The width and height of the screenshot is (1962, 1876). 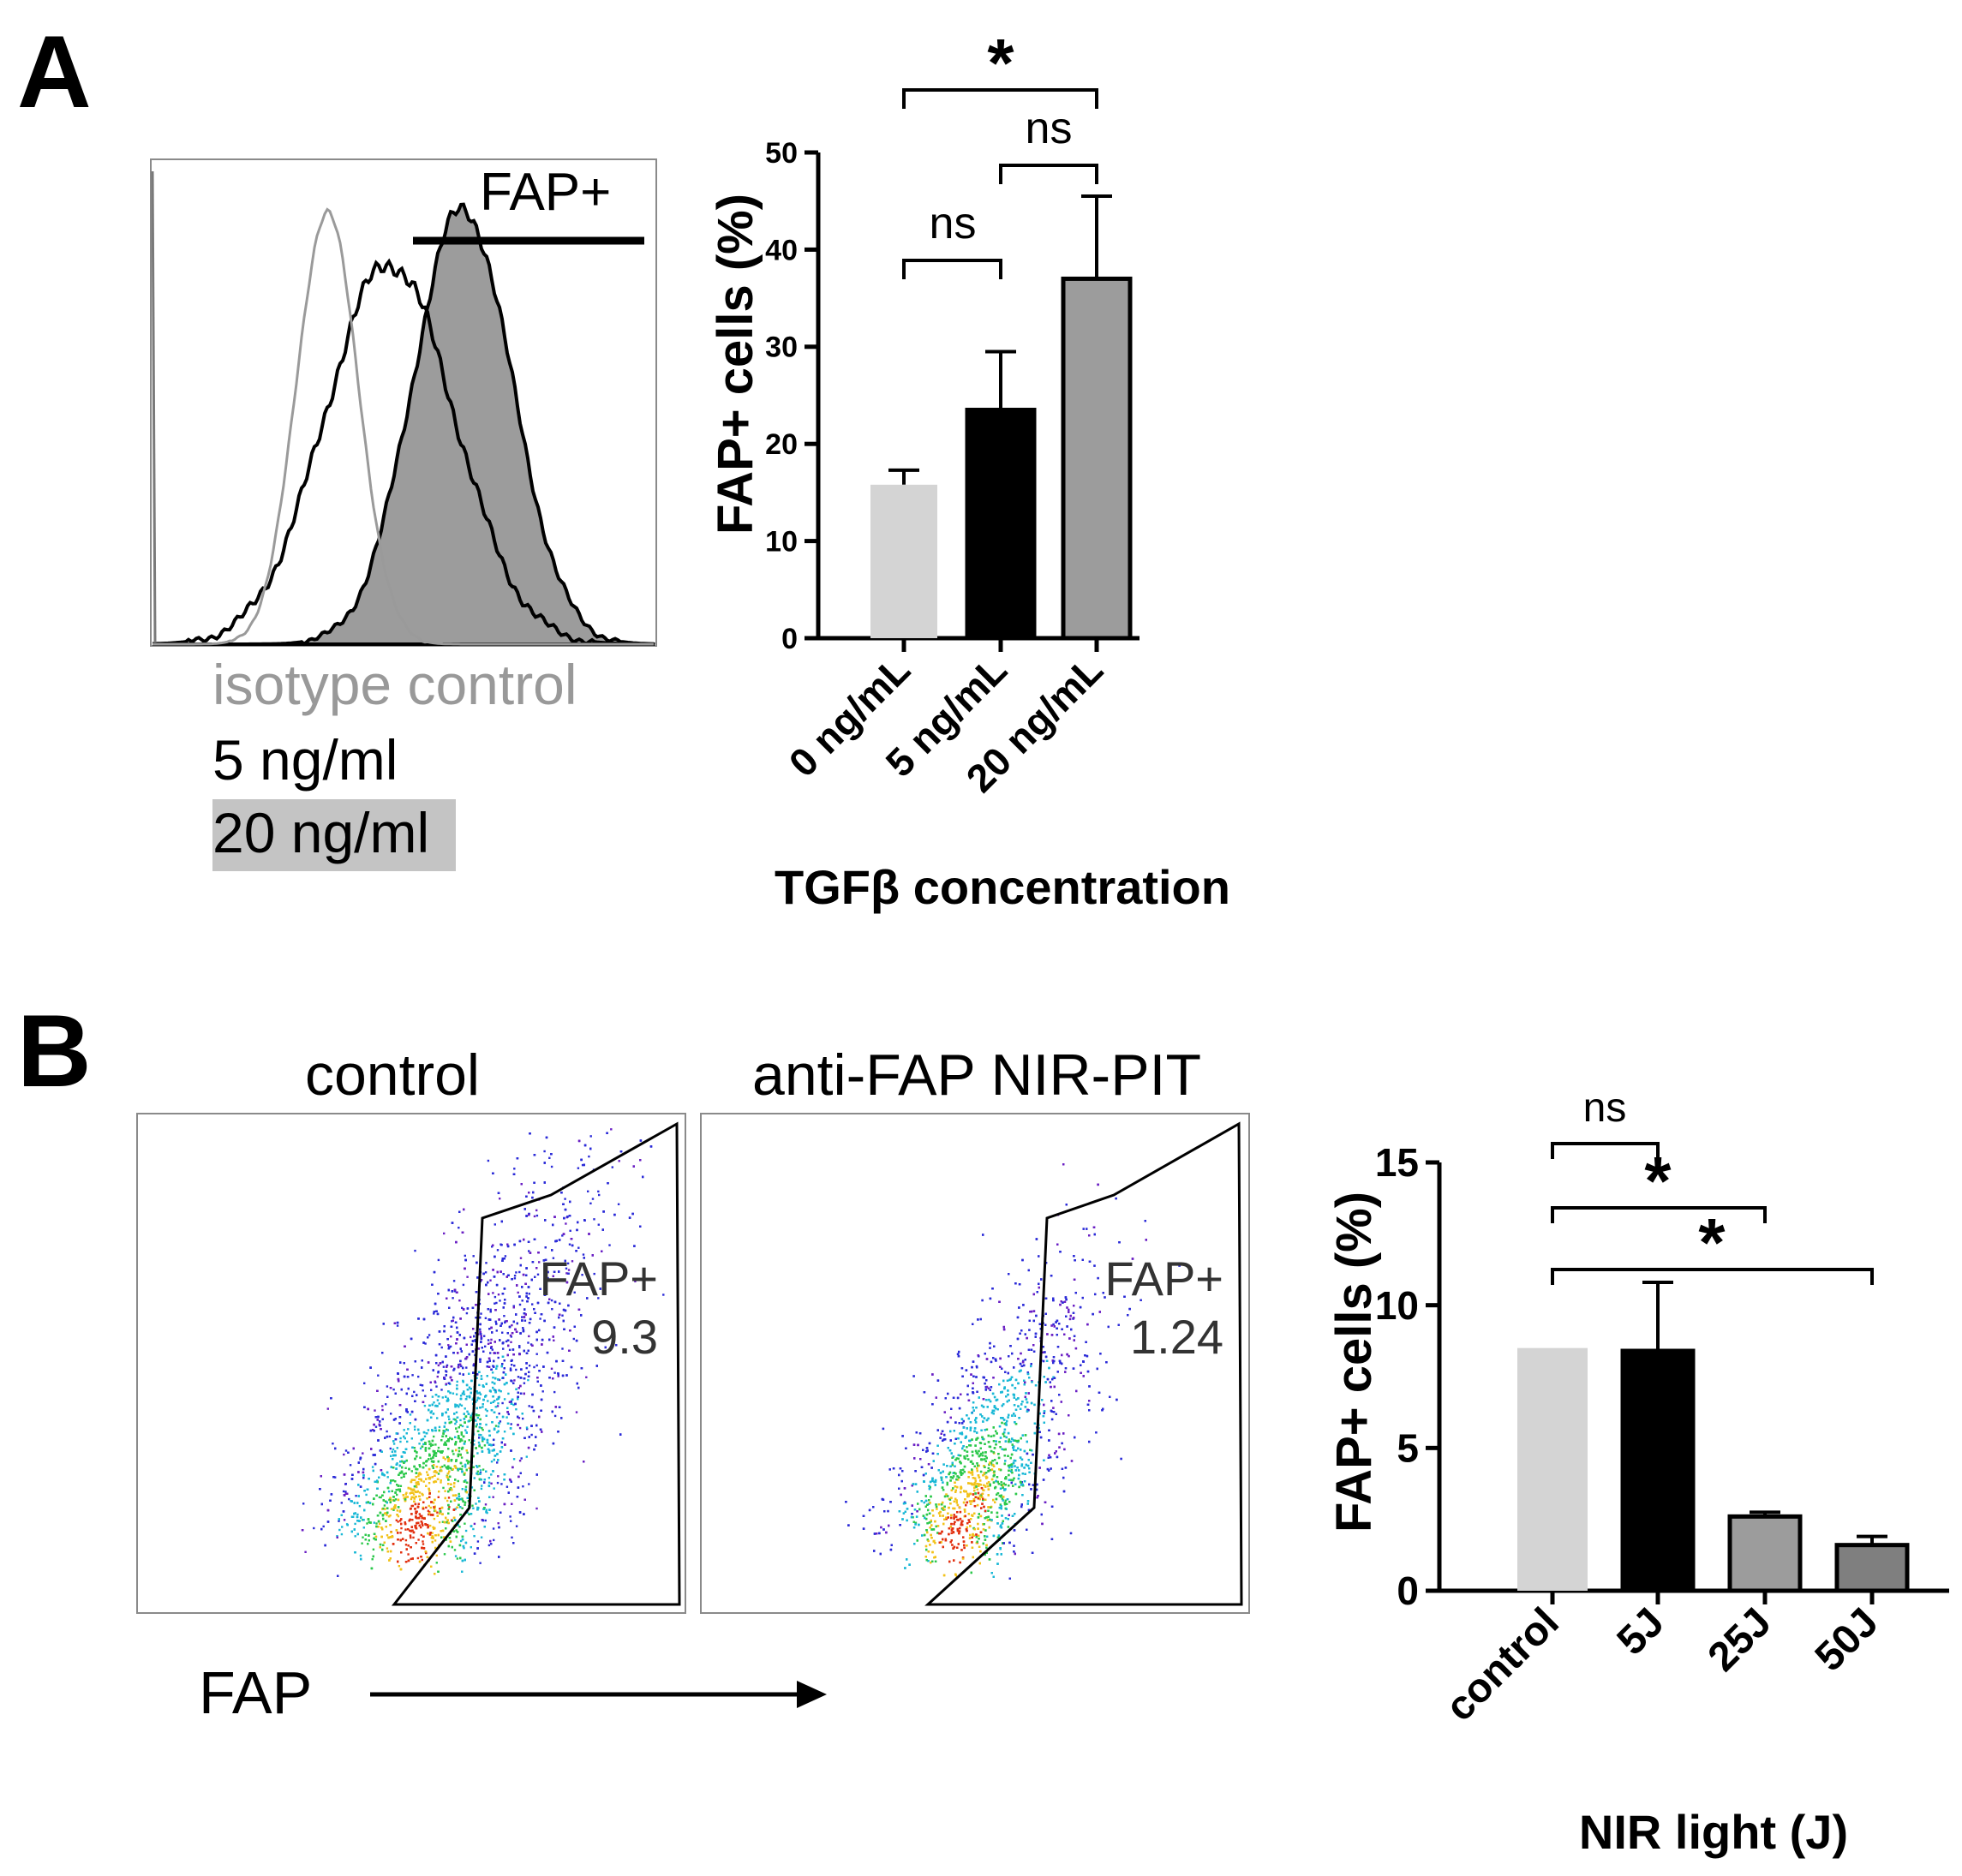 I want to click on bar-a-ytick-label: 20, so click(x=781, y=444).